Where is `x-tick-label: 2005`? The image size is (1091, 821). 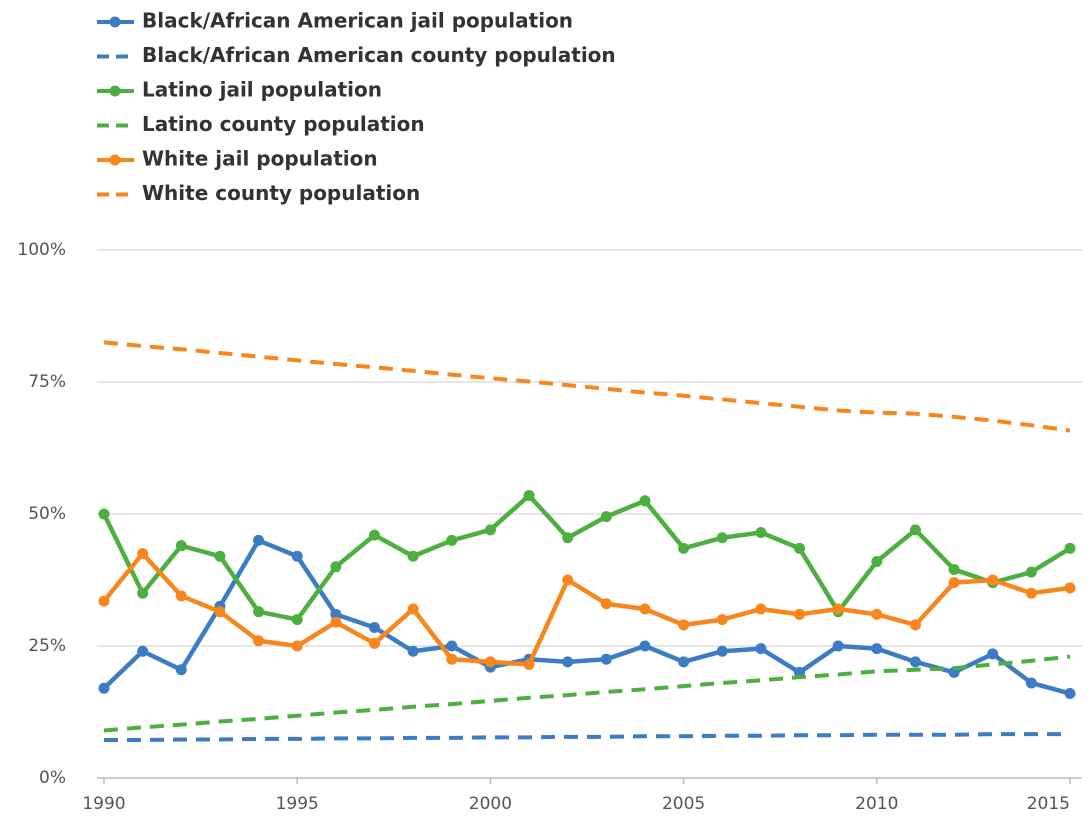
x-tick-label: 2005 is located at coordinates (683, 804).